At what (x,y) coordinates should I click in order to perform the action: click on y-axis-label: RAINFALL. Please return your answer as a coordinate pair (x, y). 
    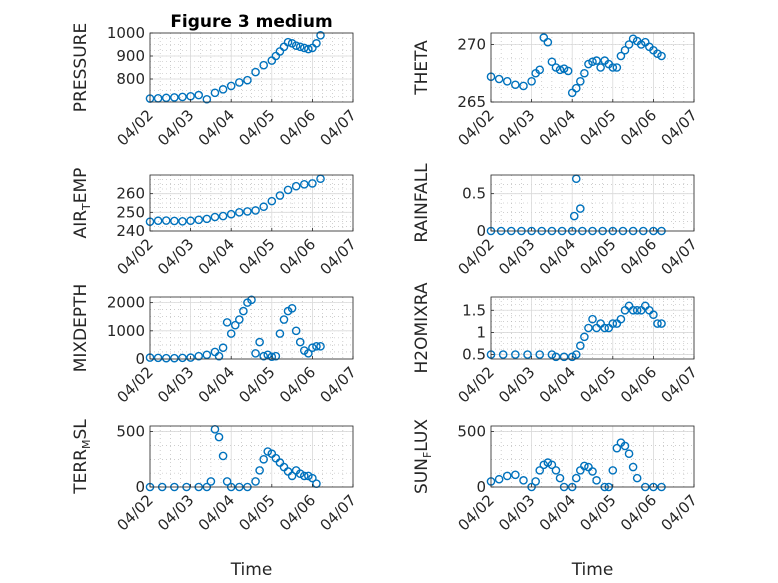
    Looking at the image, I should click on (422, 203).